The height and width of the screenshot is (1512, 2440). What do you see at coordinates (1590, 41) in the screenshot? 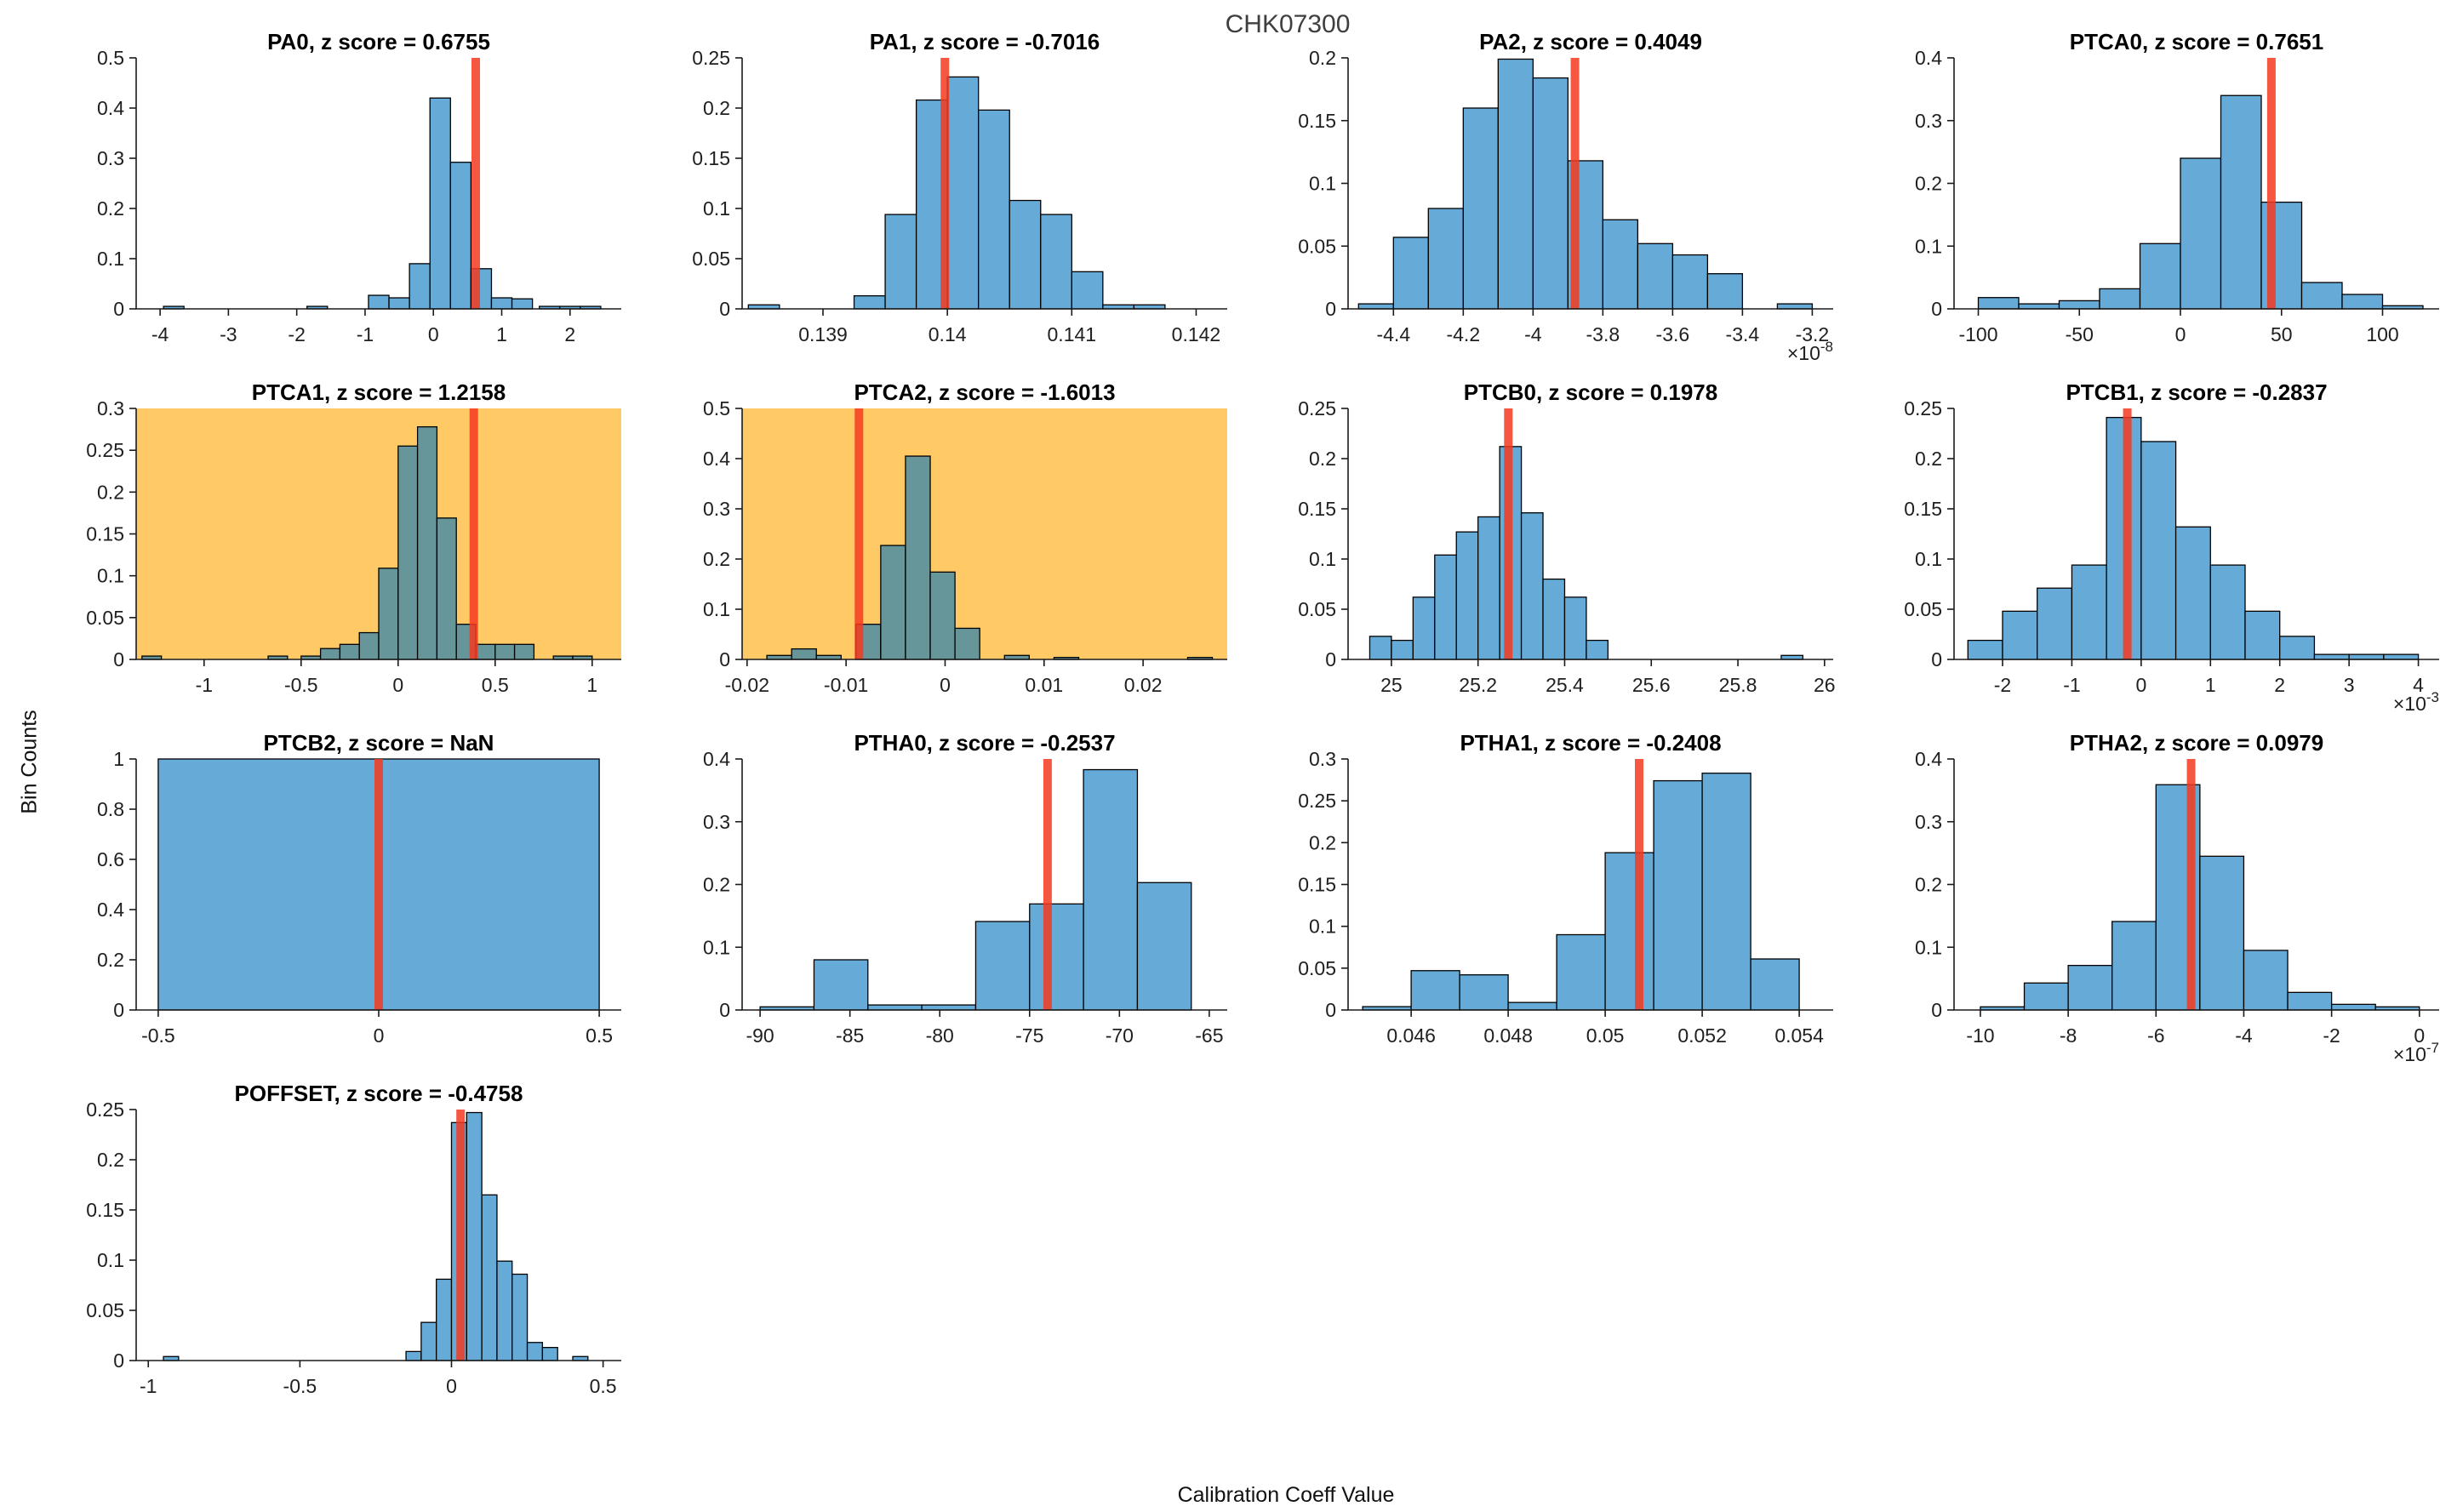
I see `subplot-title: PA2, z score = 0.4049` at bounding box center [1590, 41].